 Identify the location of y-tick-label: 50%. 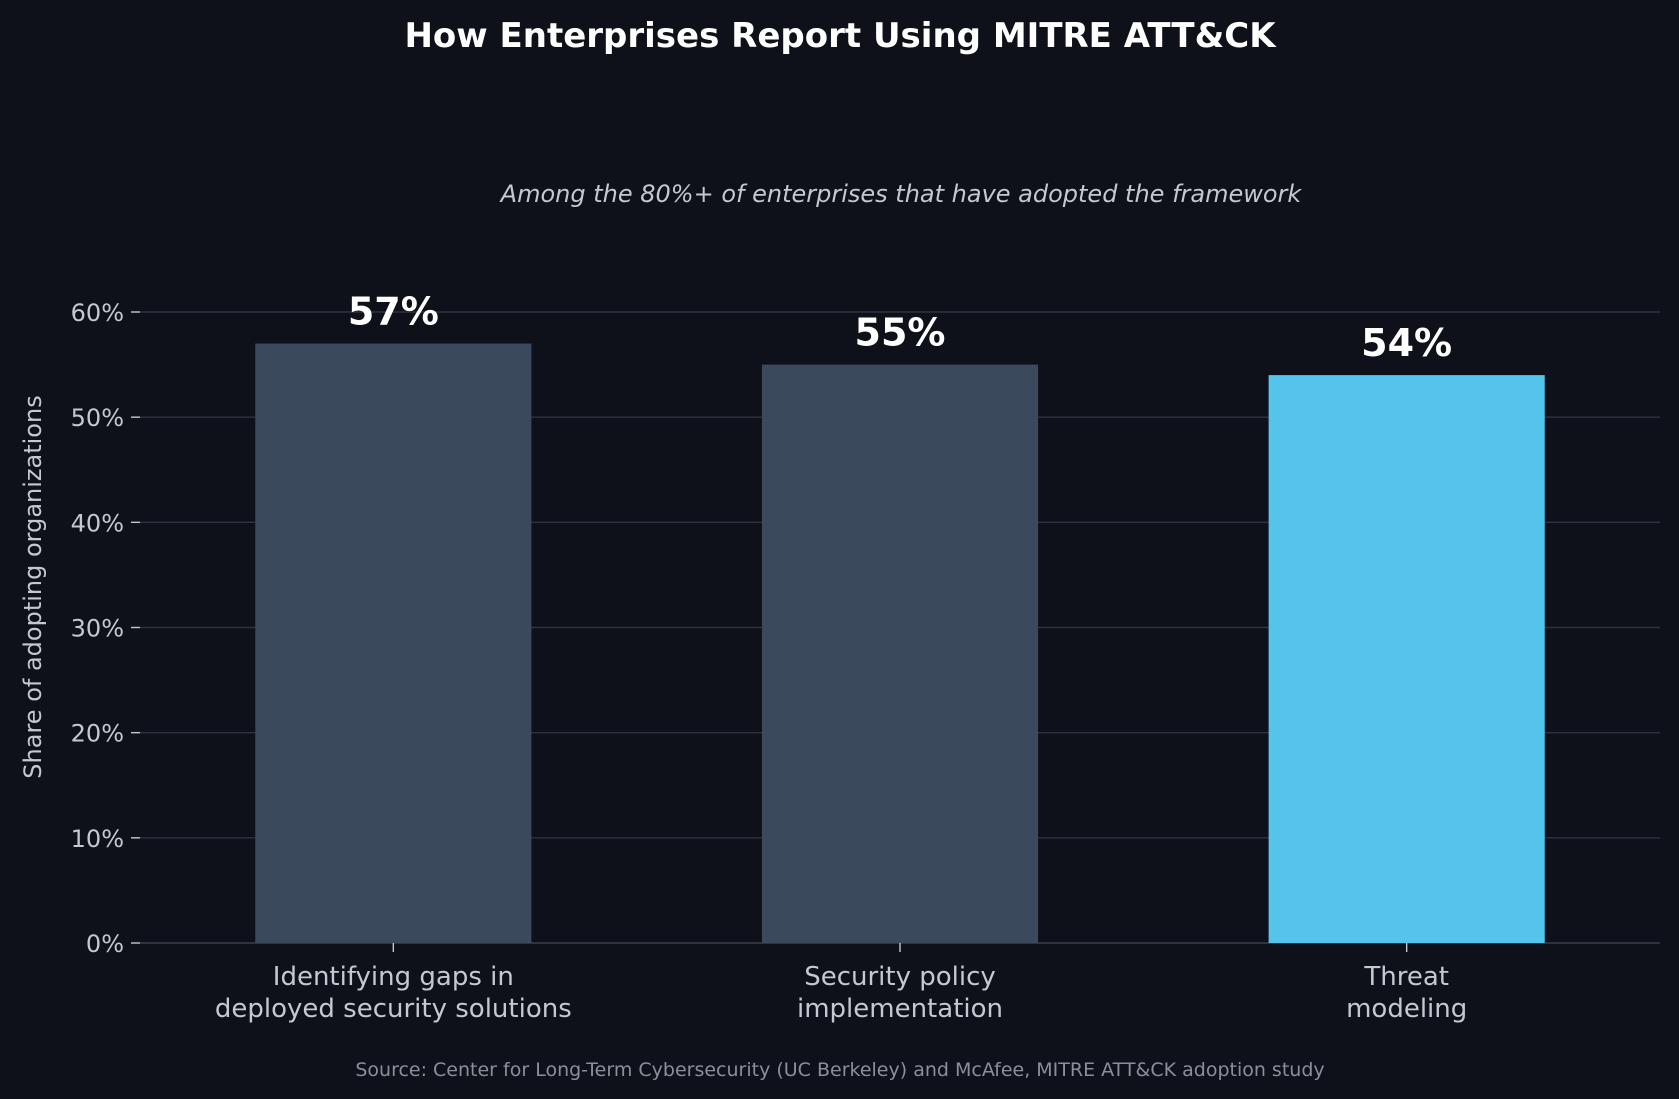
(97, 418).